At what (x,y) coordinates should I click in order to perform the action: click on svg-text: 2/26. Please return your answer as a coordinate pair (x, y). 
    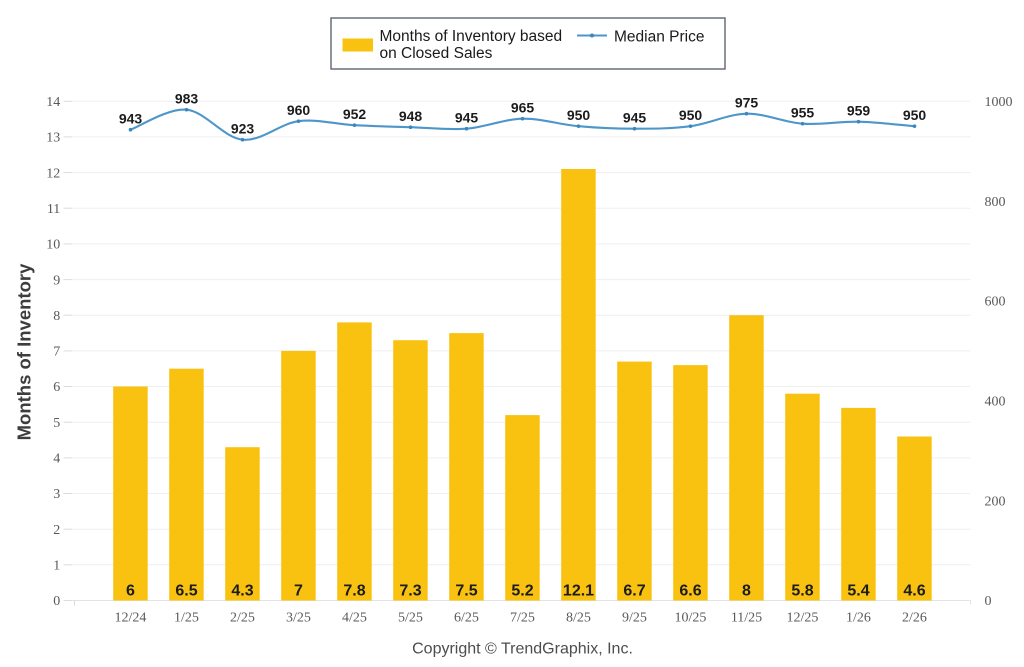
    Looking at the image, I should click on (914, 618).